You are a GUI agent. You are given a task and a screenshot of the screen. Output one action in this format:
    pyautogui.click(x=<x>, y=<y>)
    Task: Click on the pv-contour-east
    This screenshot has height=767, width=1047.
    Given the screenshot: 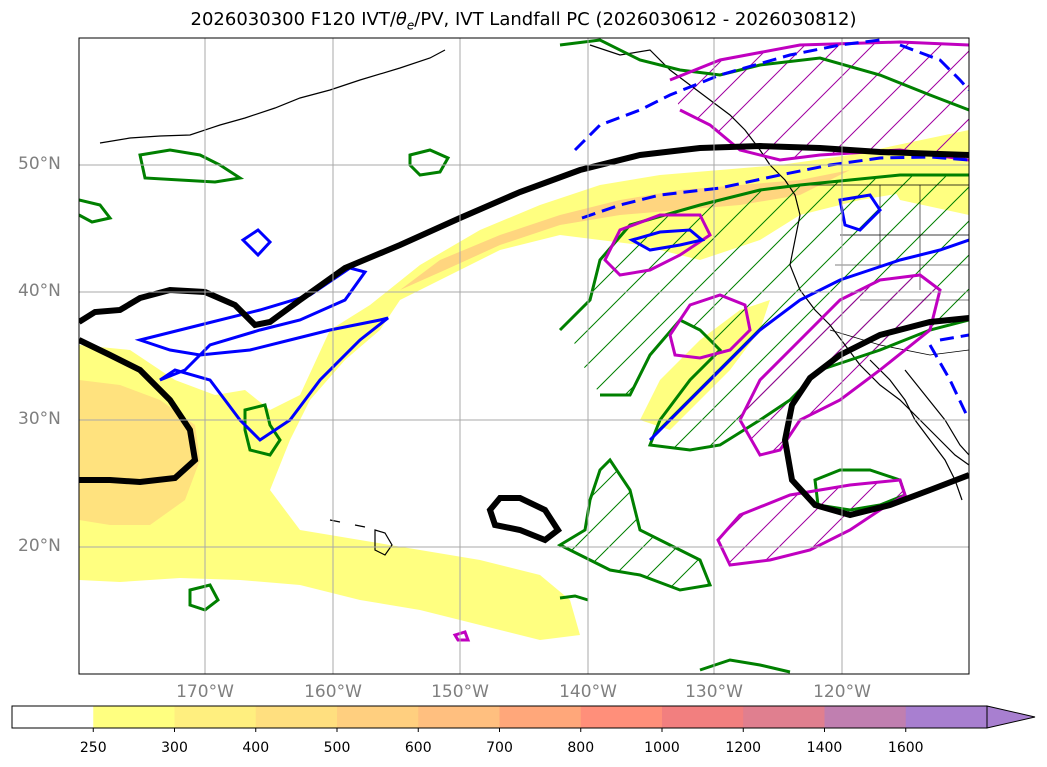 What is the action you would take?
    pyautogui.click(x=875, y=417)
    